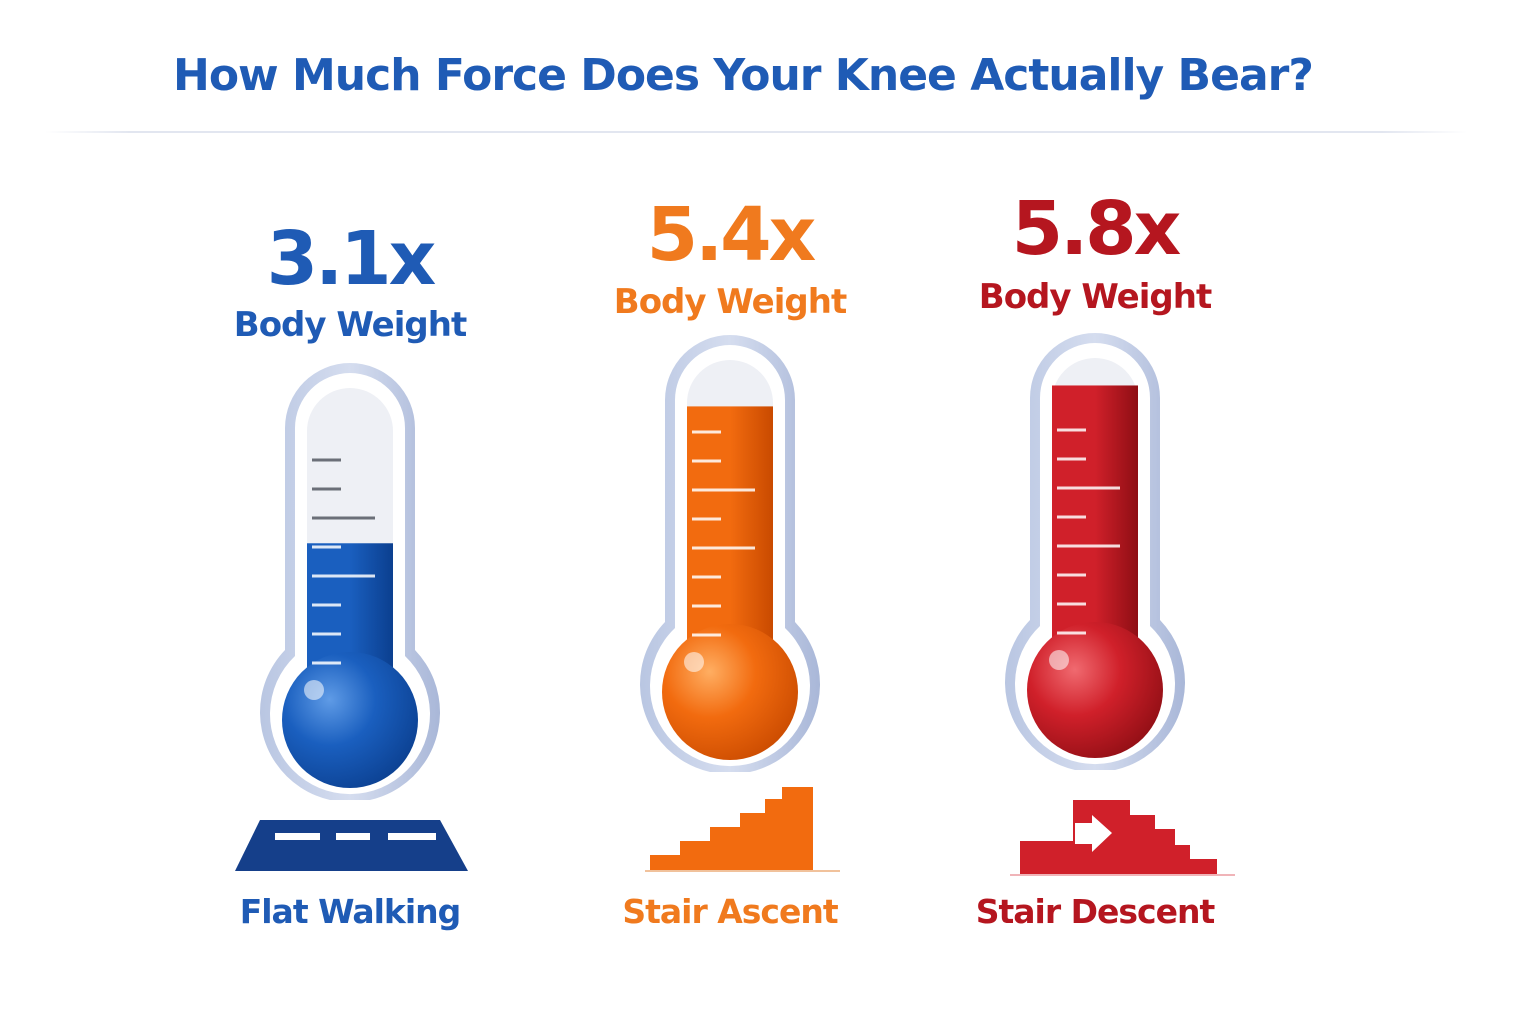 The image size is (1536, 1024). I want to click on category-label: Stair Descent, so click(1095, 911).